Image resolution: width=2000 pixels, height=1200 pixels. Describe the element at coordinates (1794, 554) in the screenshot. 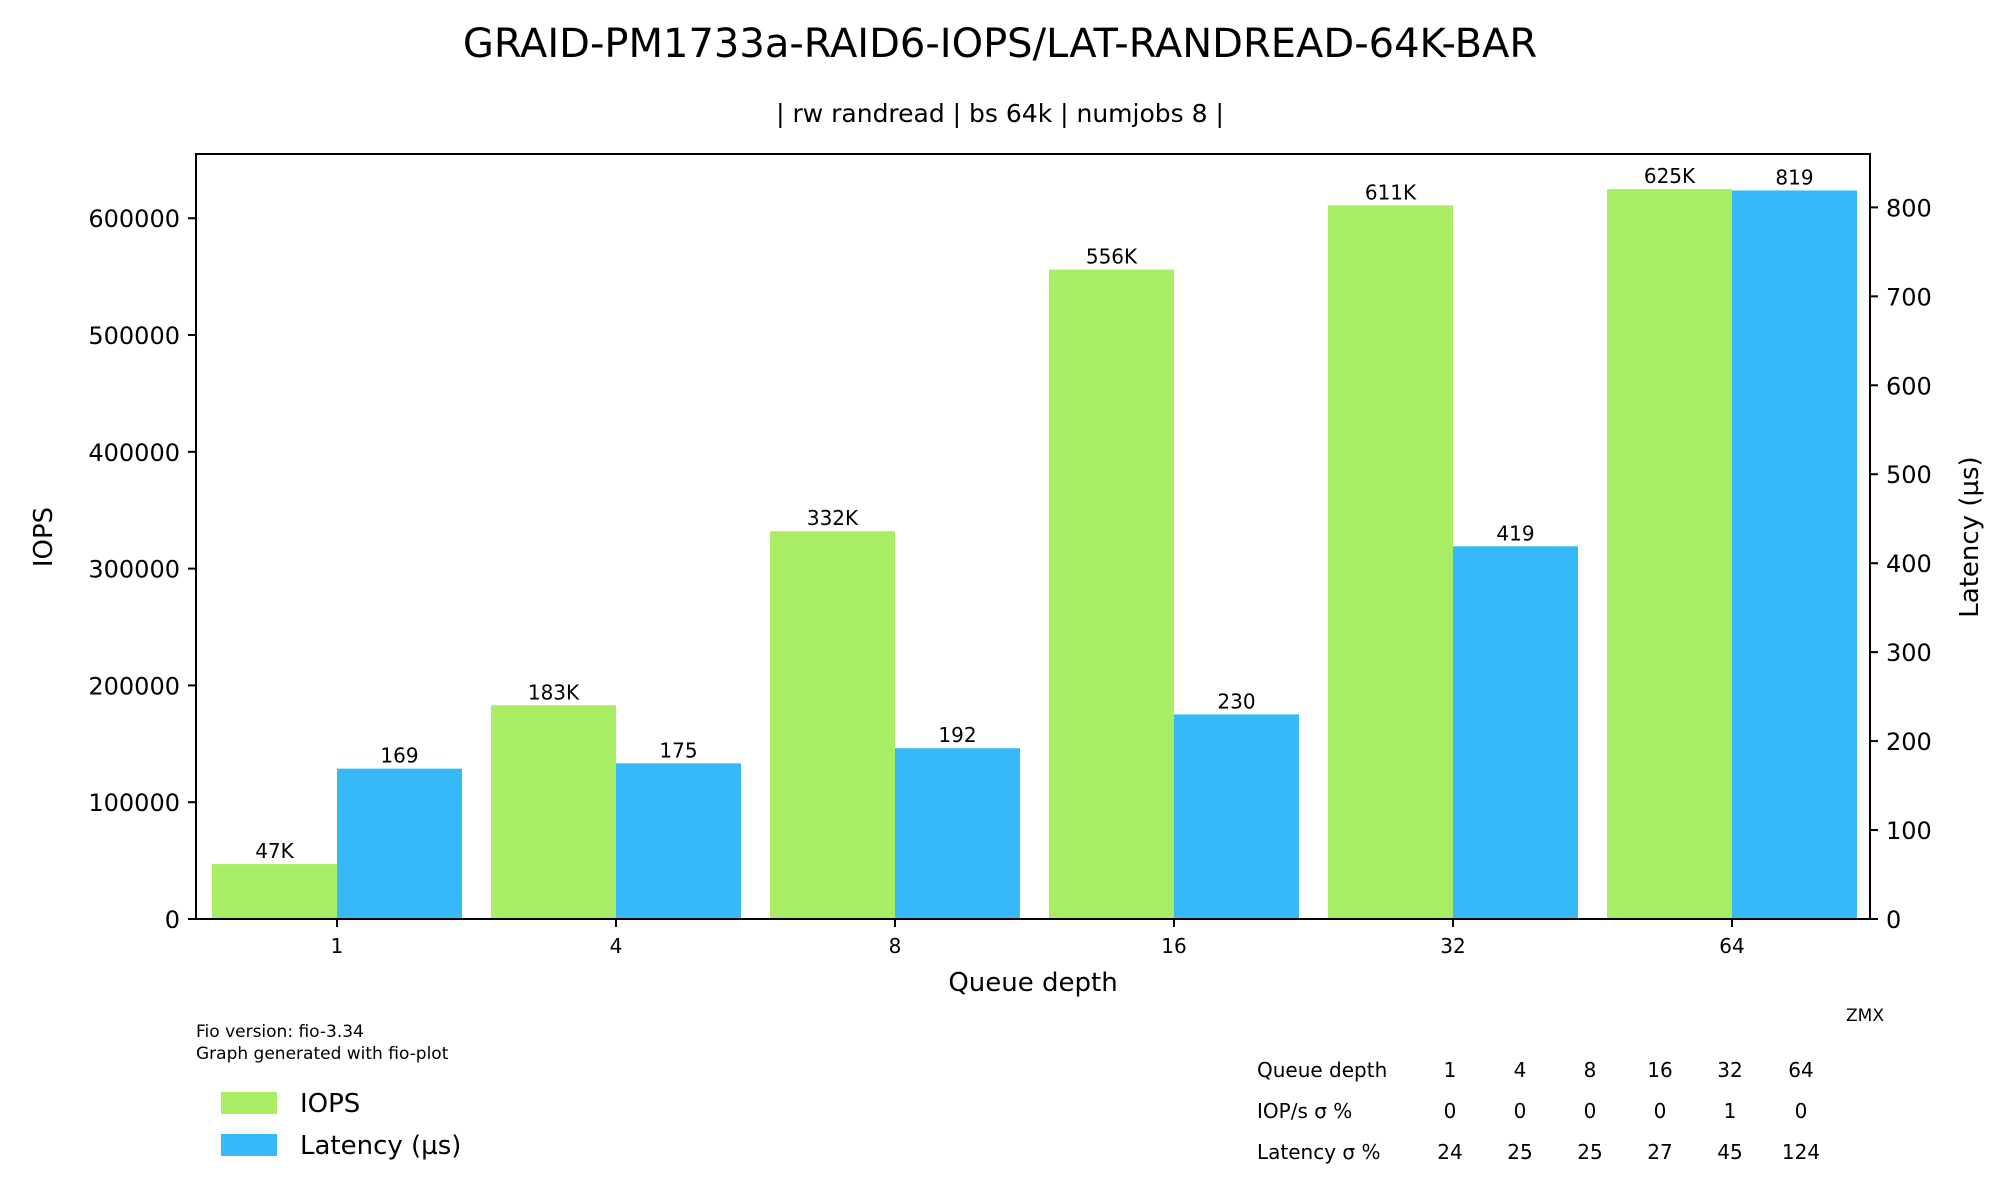

I see `bar-latency-qd64` at that location.